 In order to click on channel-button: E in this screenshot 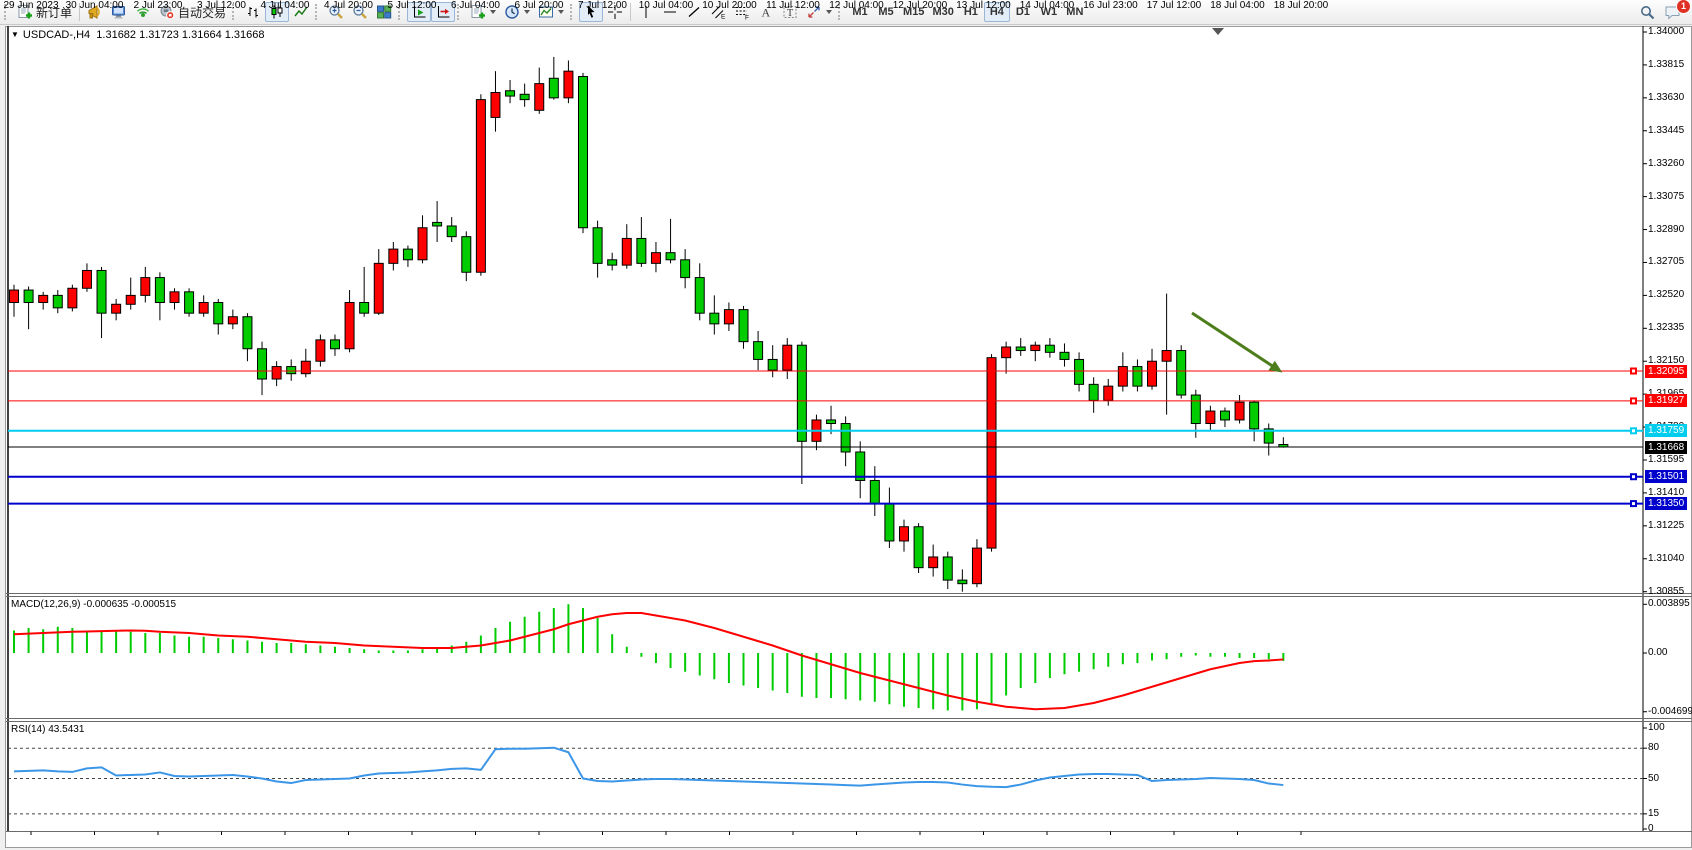, I will do `click(718, 12)`.